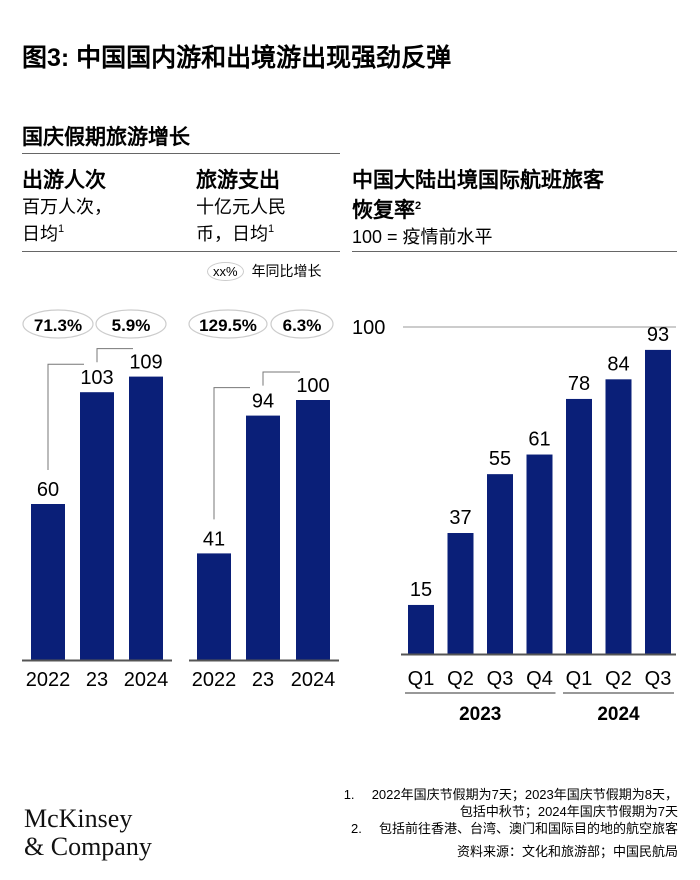 This screenshot has height=880, width=700. What do you see at coordinates (539, 679) in the screenshot?
I see `x-tick-label: Q4` at bounding box center [539, 679].